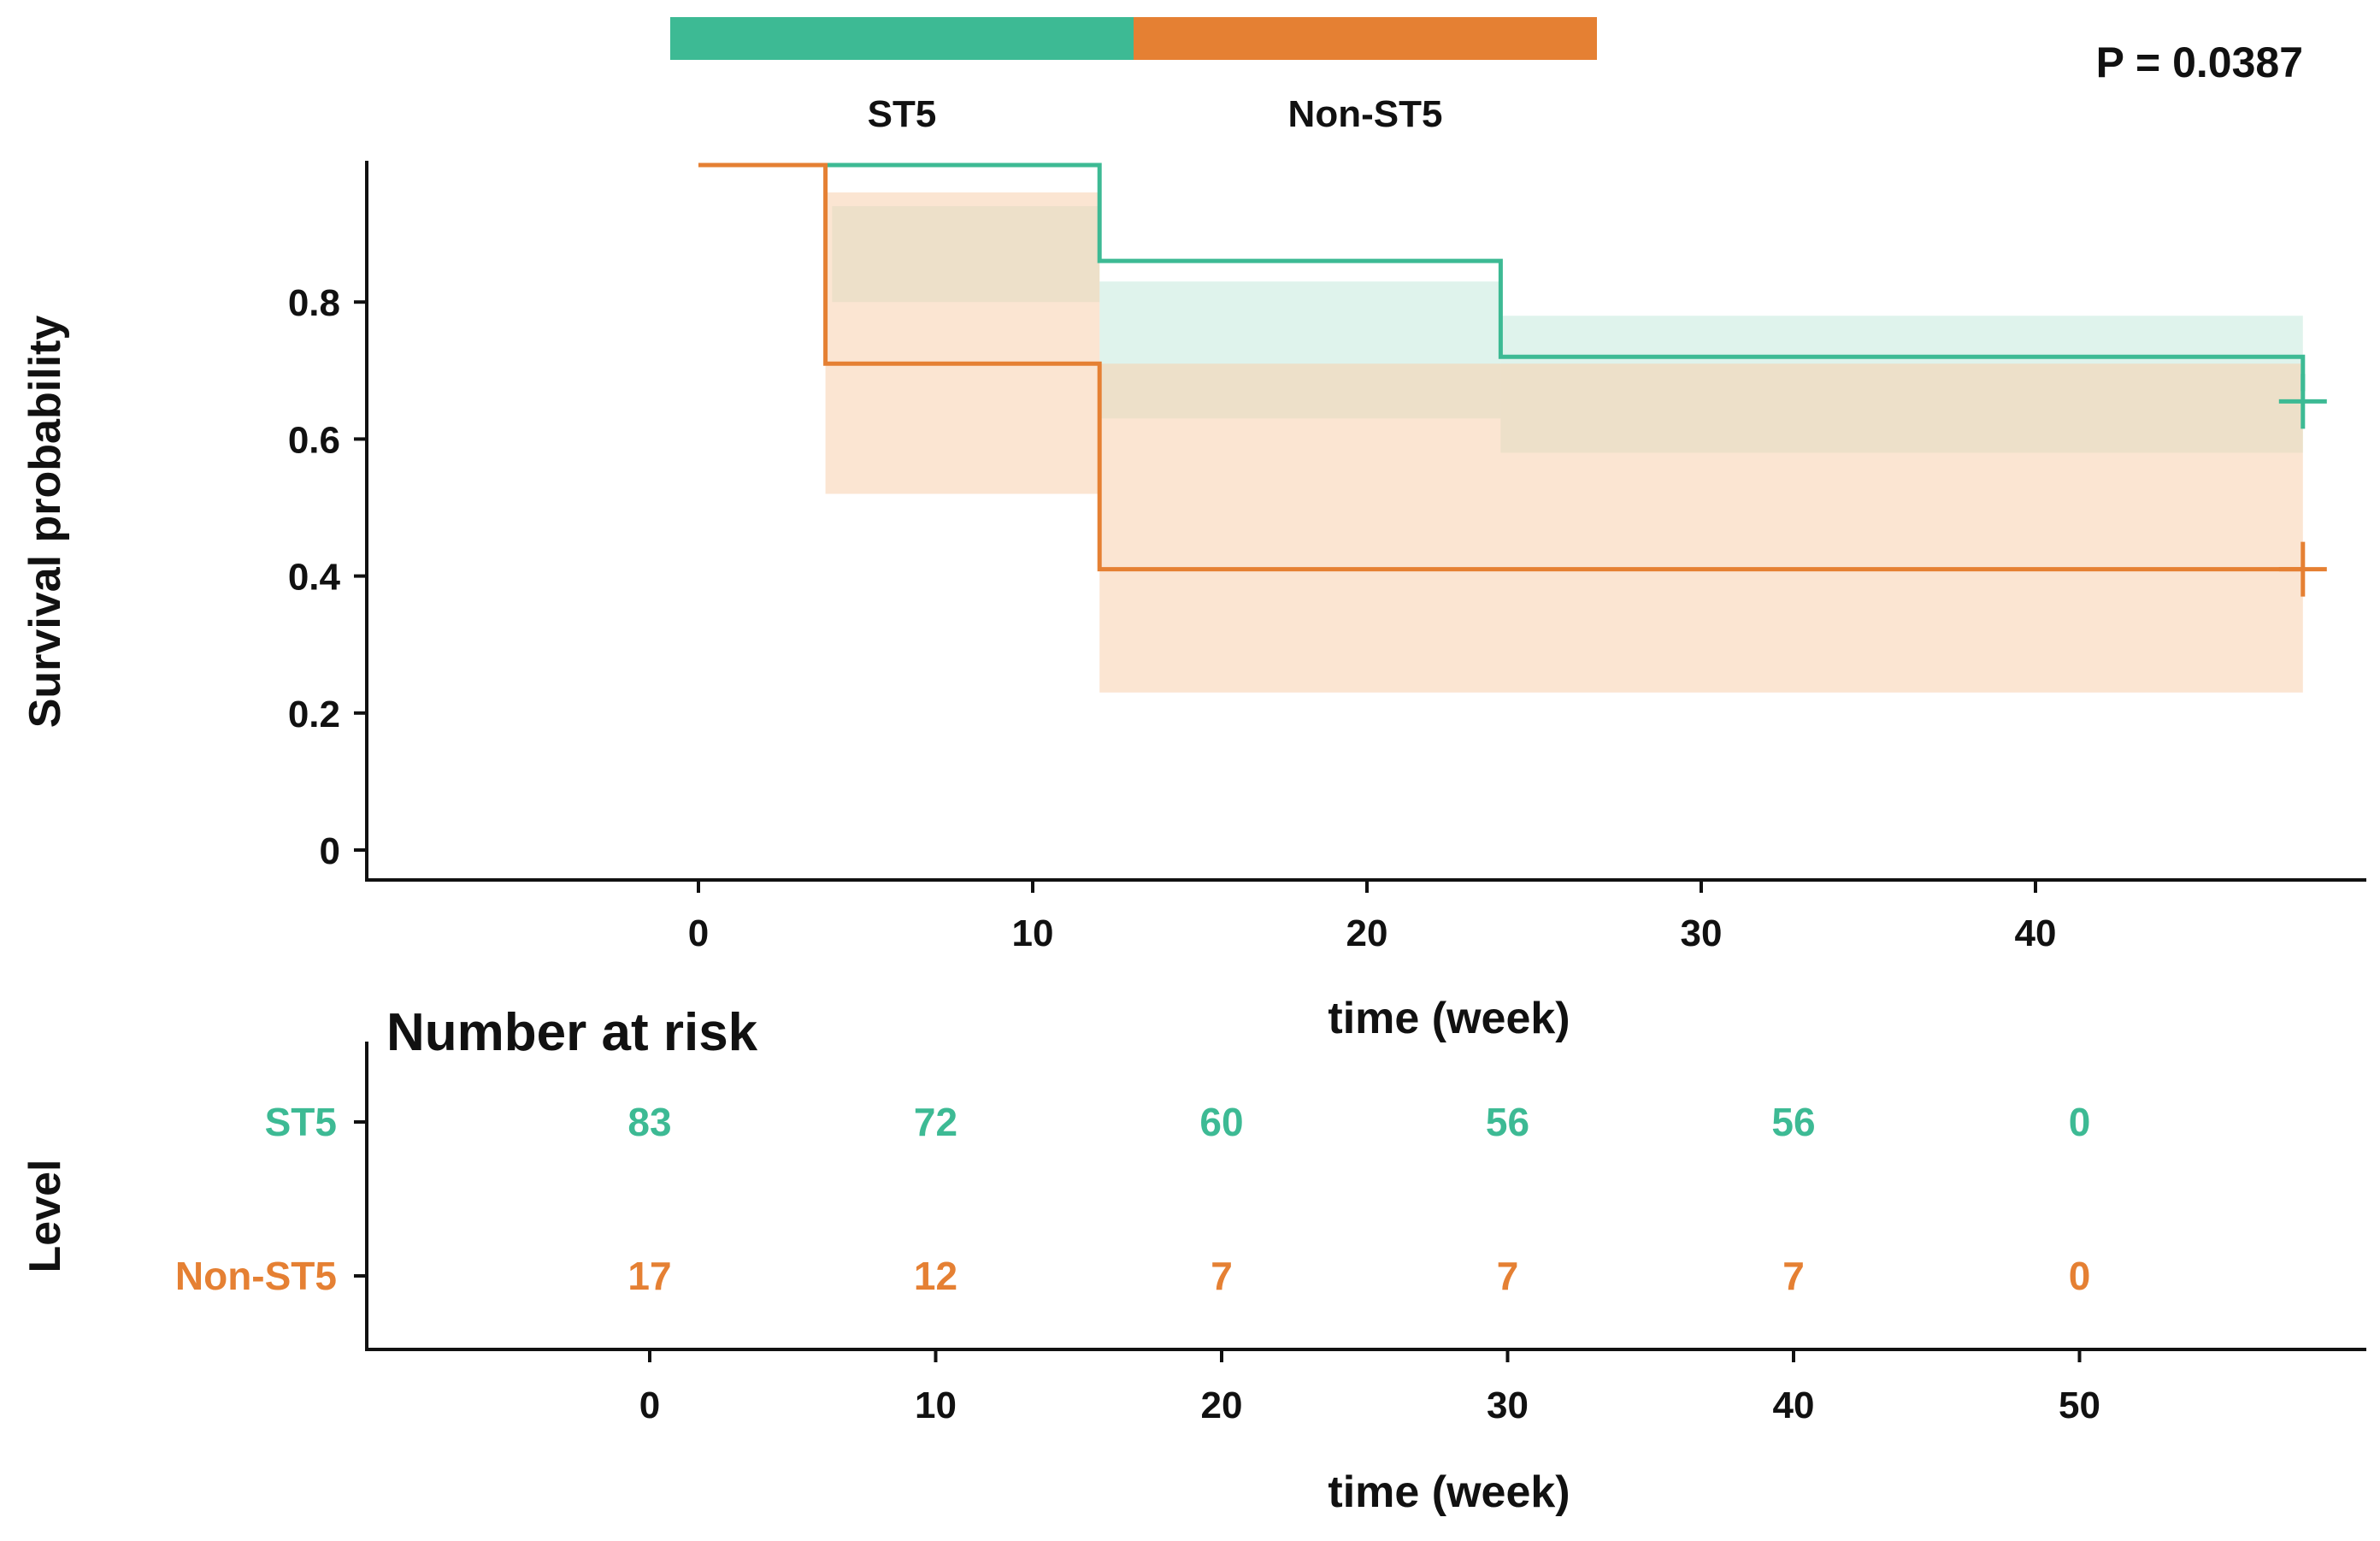  I want to click on risk-table-title: Number at risk, so click(572, 1032).